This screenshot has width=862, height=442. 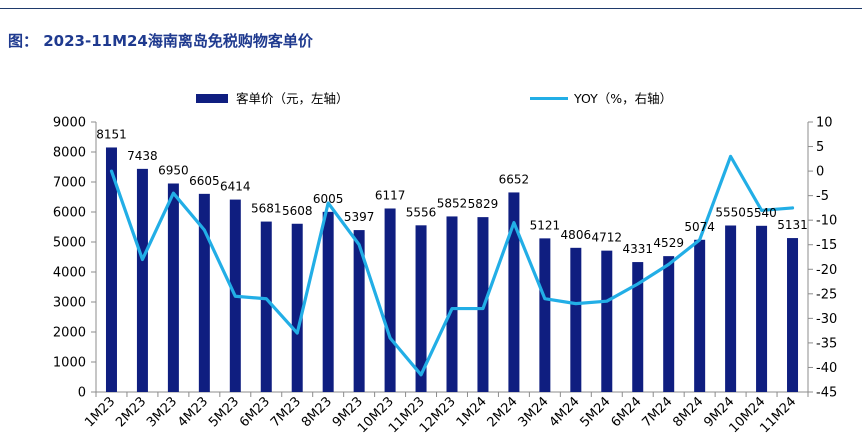 I want to click on x-tick-label: 6M24, so click(x=626, y=412).